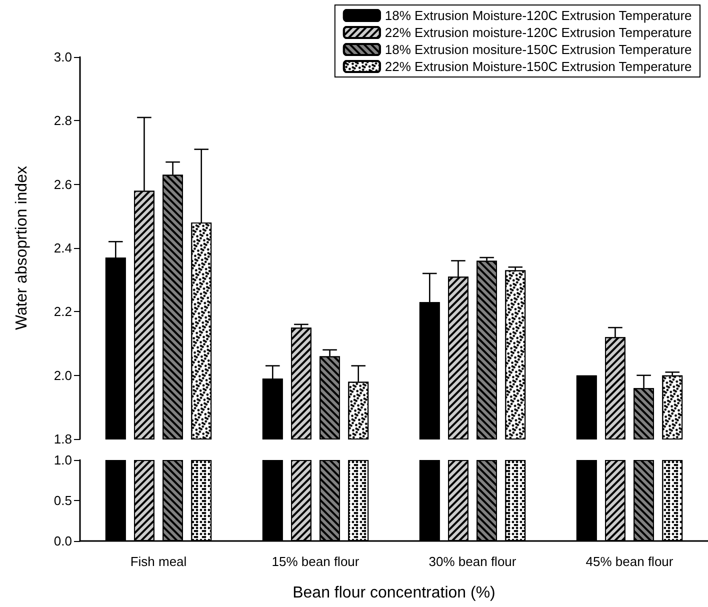 The width and height of the screenshot is (708, 607). Describe the element at coordinates (22, 248) in the screenshot. I see `y-axis-title: Water absoprtion index` at that location.